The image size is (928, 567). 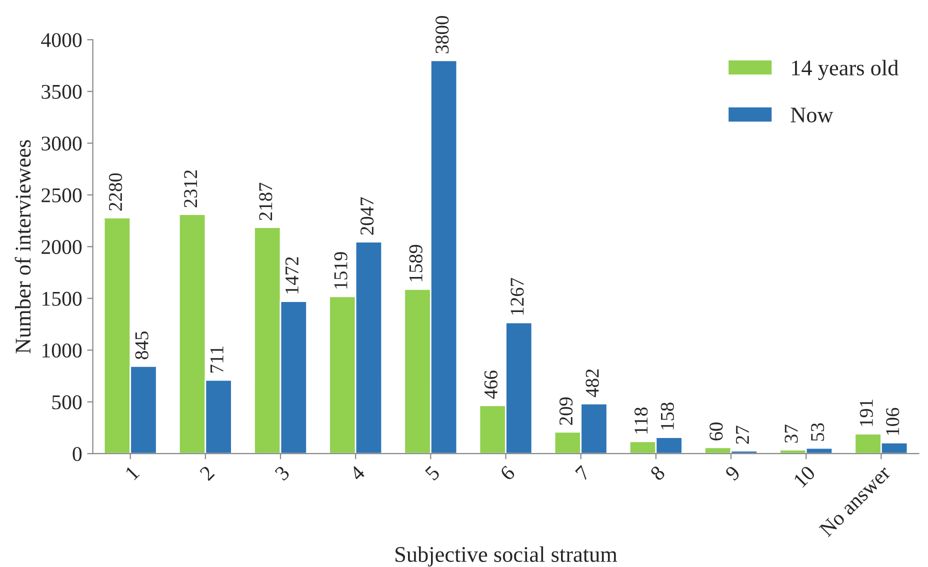 I want to click on y-tick-label: 500, so click(x=67, y=402).